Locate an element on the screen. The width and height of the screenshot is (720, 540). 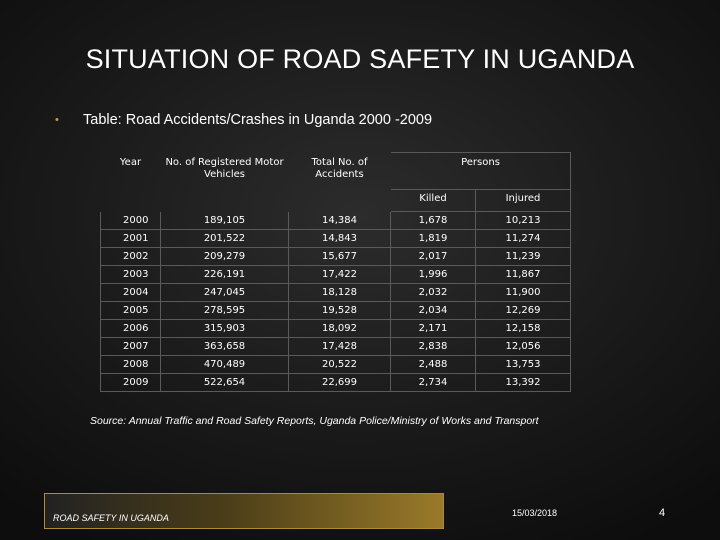
cell-year: 2008 is located at coordinates (130, 364).